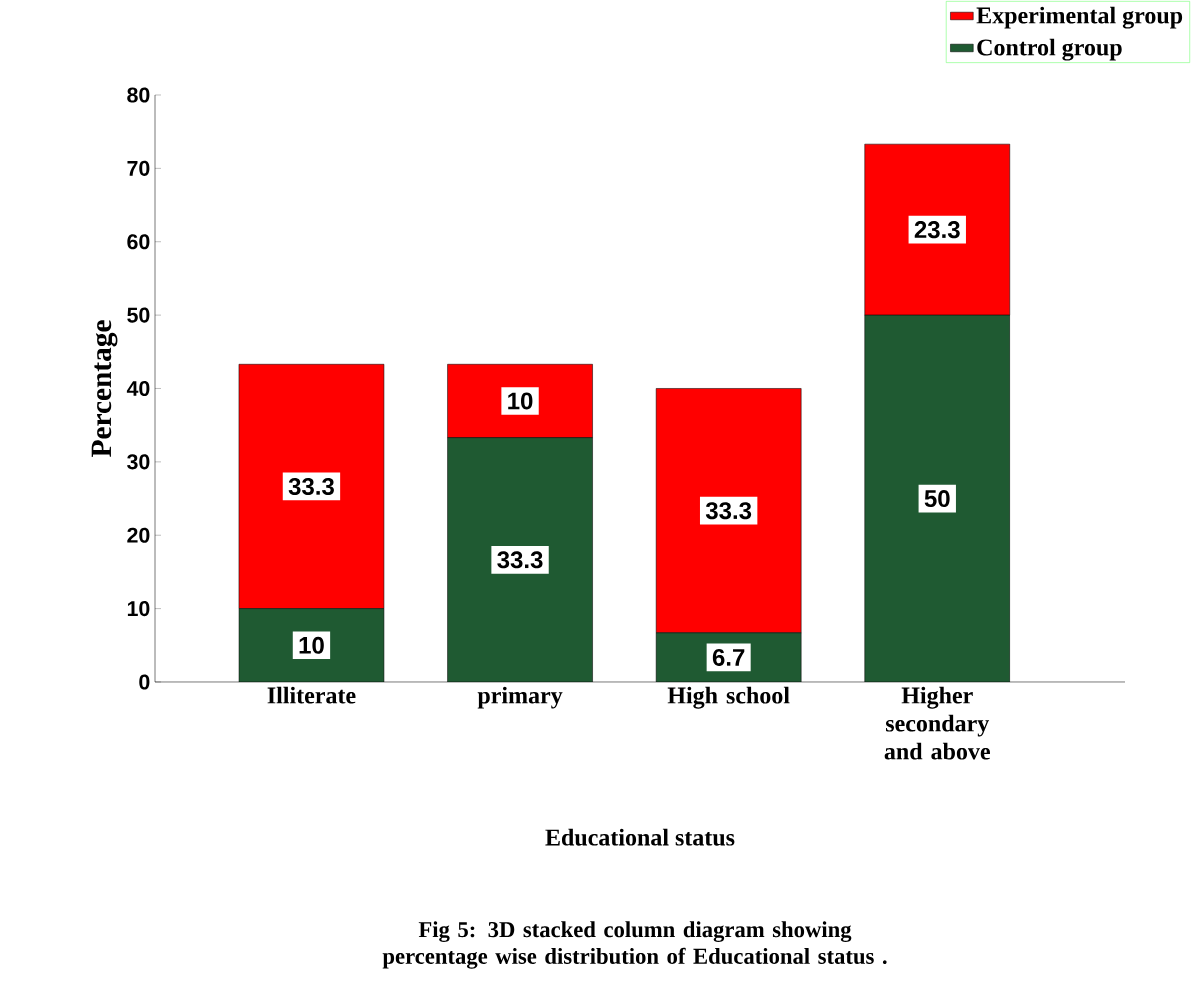 The image size is (1200, 994). What do you see at coordinates (138, 462) in the screenshot?
I see `y-tick-label: 30` at bounding box center [138, 462].